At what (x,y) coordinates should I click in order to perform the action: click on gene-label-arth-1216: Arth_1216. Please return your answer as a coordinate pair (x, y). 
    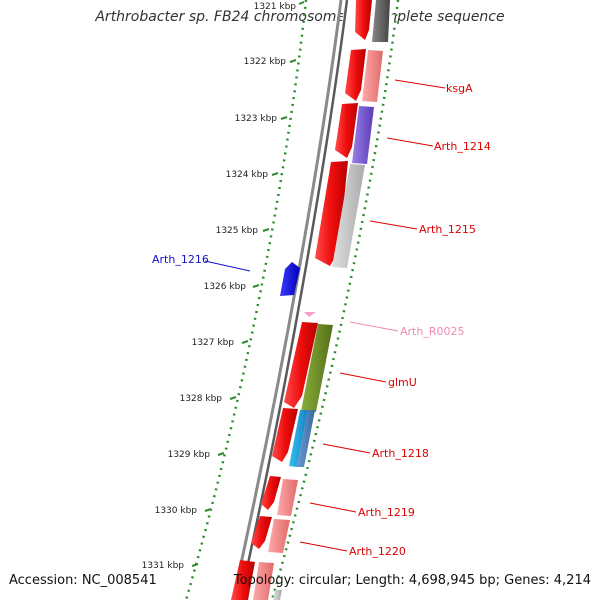
    Looking at the image, I should click on (180, 259).